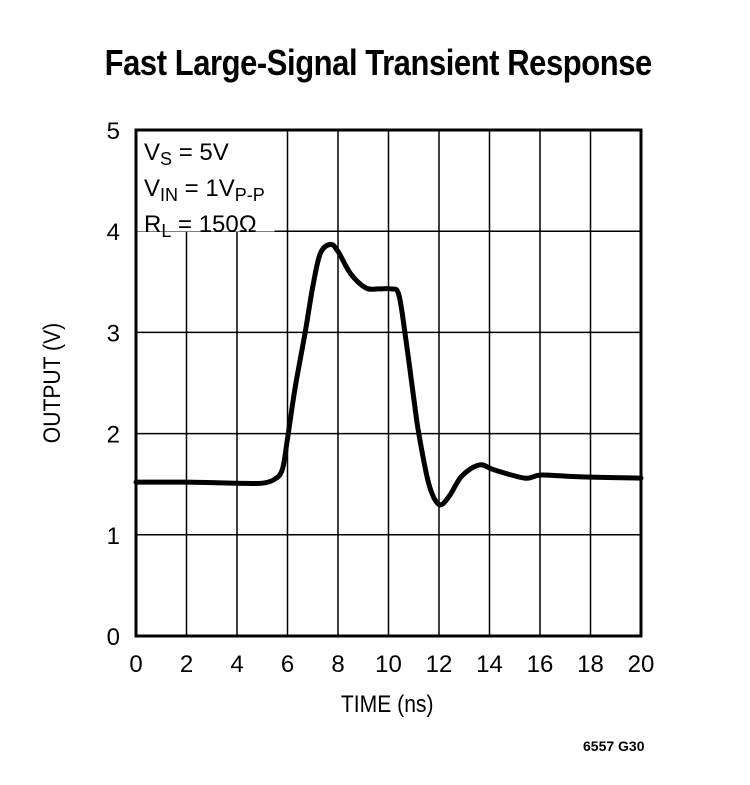  I want to click on svg-text: 18, so click(590, 664).